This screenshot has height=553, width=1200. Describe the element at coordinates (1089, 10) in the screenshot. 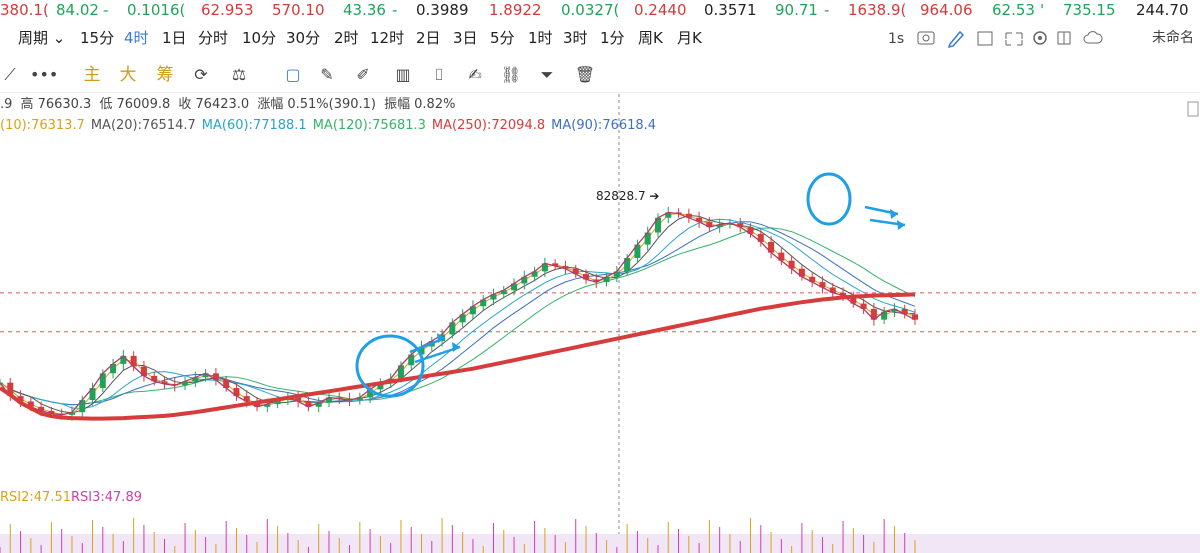

I see `ticker-value: 735.15` at that location.